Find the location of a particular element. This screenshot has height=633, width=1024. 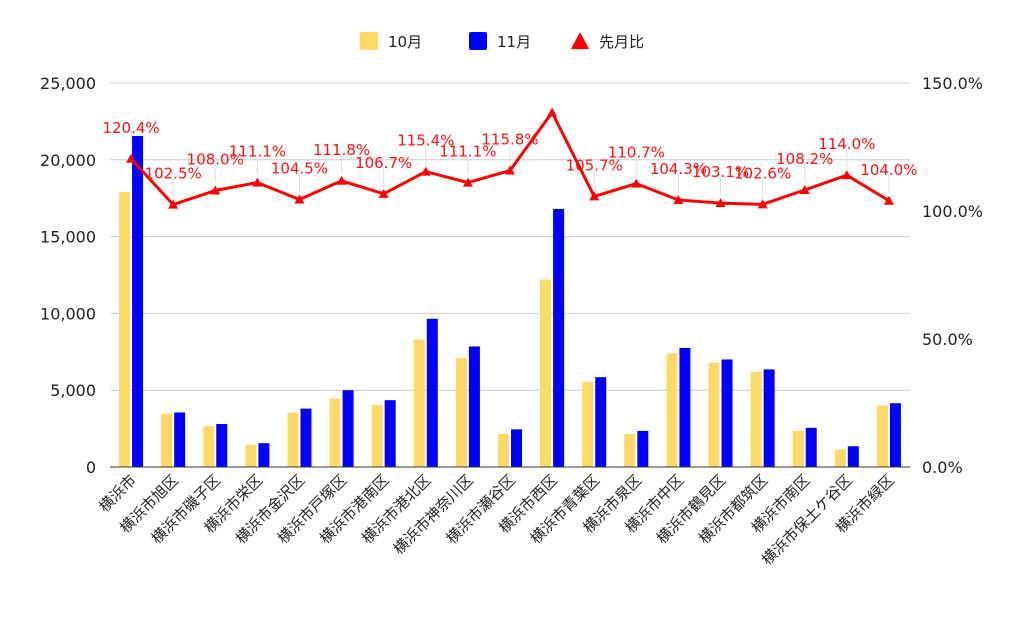

line-data-label: 115.8% is located at coordinates (509, 140).